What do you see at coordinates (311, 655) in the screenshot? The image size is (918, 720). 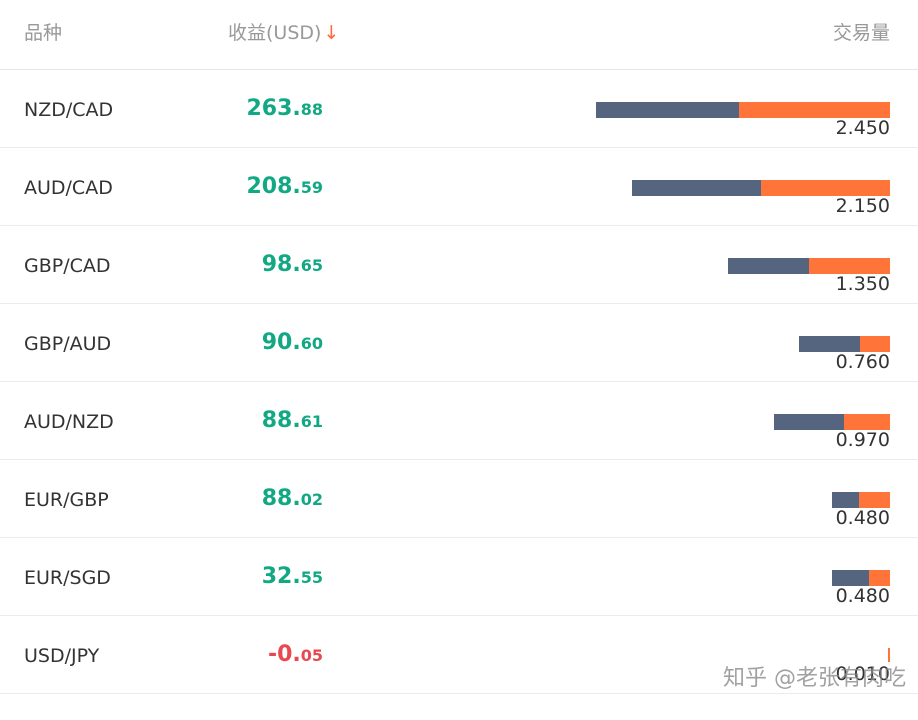 I see `profit-decimal: 05` at bounding box center [311, 655].